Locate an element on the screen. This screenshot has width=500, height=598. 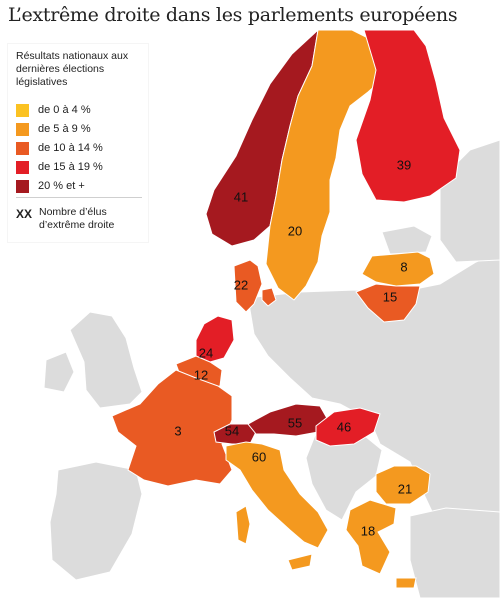
country-denmark is located at coordinates (255, 286).